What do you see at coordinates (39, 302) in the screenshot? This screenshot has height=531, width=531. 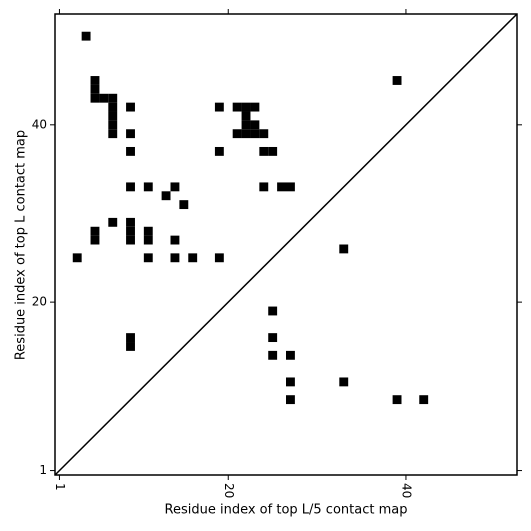 I see `y-tick-label: 20` at bounding box center [39, 302].